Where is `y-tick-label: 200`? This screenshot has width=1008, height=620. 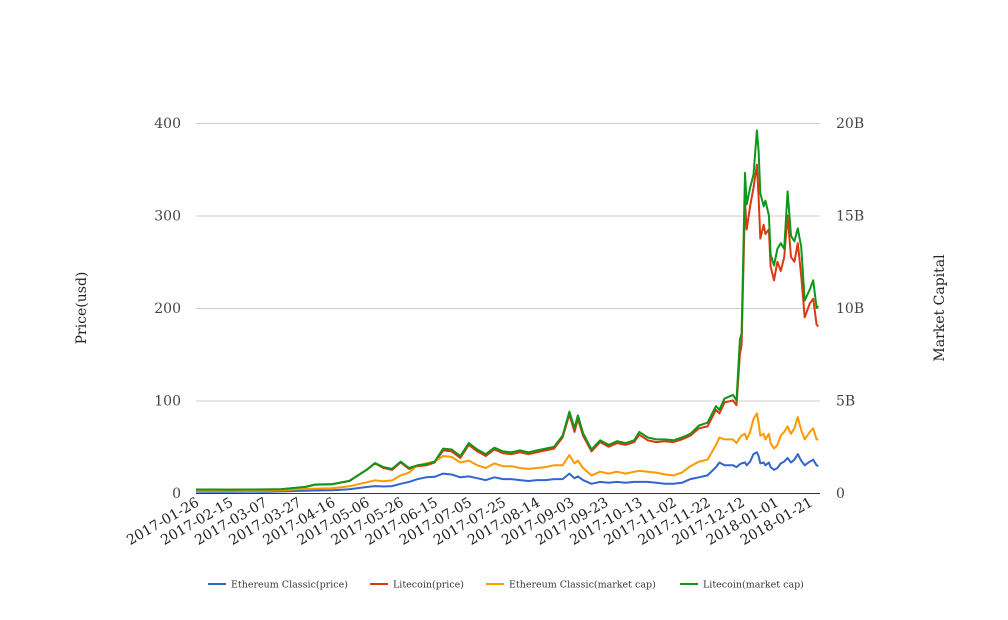 y-tick-label: 200 is located at coordinates (167, 309).